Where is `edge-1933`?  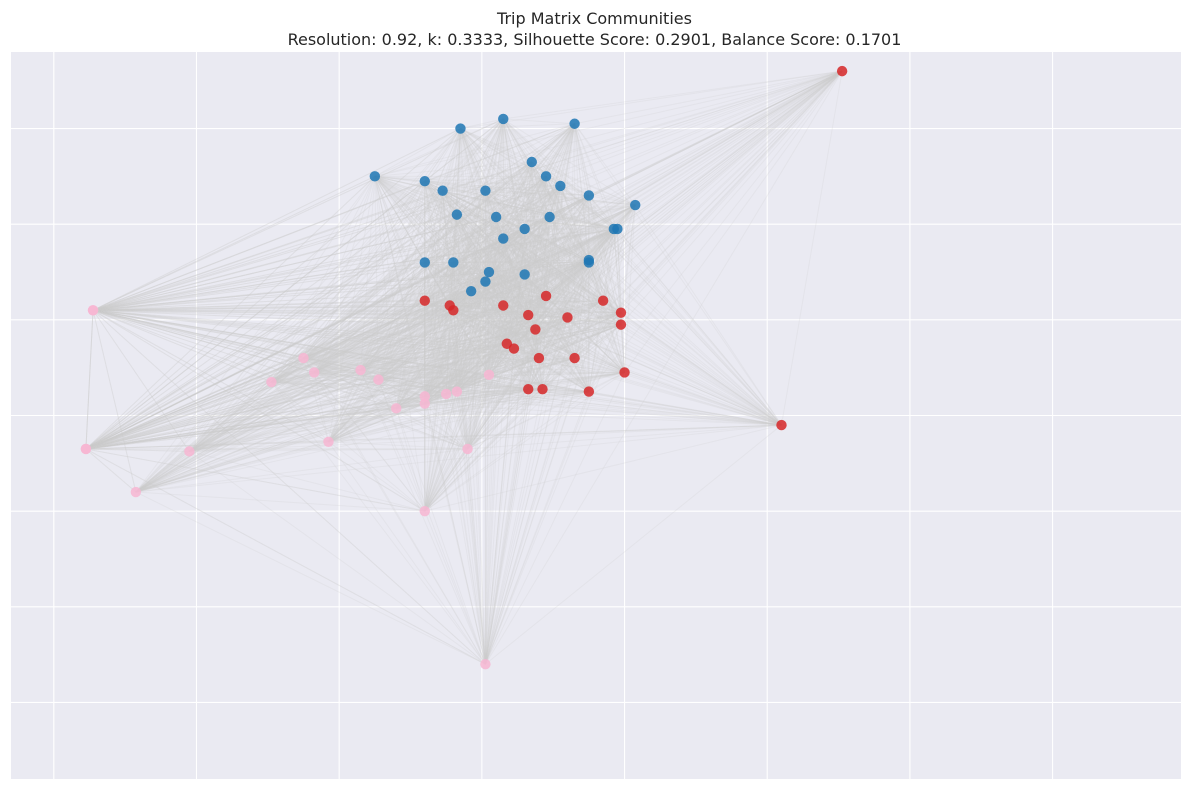 edge-1933 is located at coordinates (348, 397).